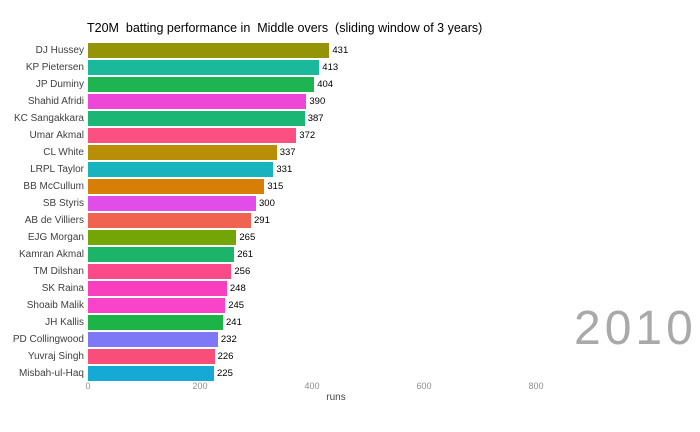 The width and height of the screenshot is (700, 432). What do you see at coordinates (62, 288) in the screenshot?
I see `player-label: SK Raina` at bounding box center [62, 288].